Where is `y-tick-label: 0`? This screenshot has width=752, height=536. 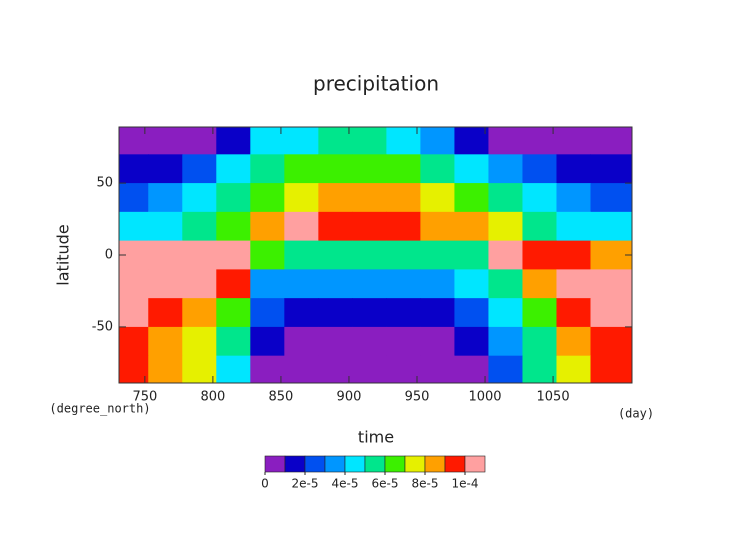
y-tick-label: 0 is located at coordinates (109, 255).